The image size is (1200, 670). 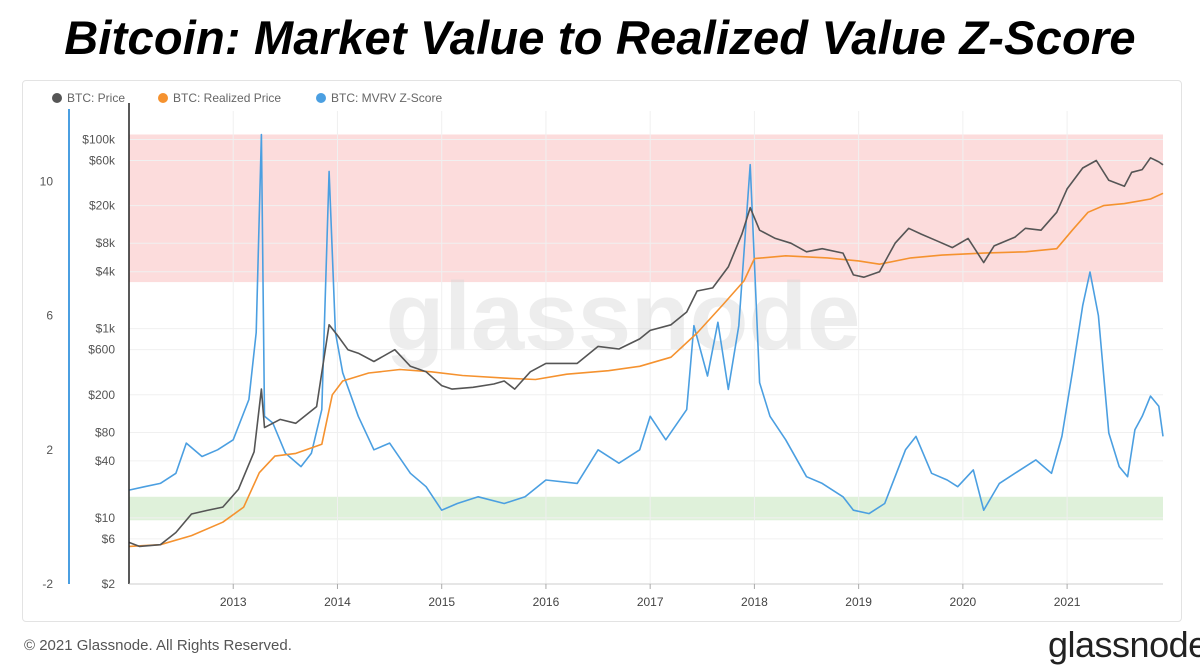 What do you see at coordinates (106, 329) in the screenshot?
I see `price-tick-label: $1k` at bounding box center [106, 329].